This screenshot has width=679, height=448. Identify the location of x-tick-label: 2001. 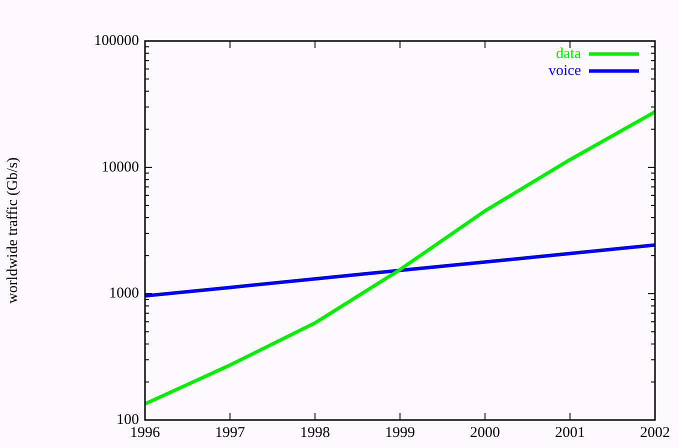
(570, 432).